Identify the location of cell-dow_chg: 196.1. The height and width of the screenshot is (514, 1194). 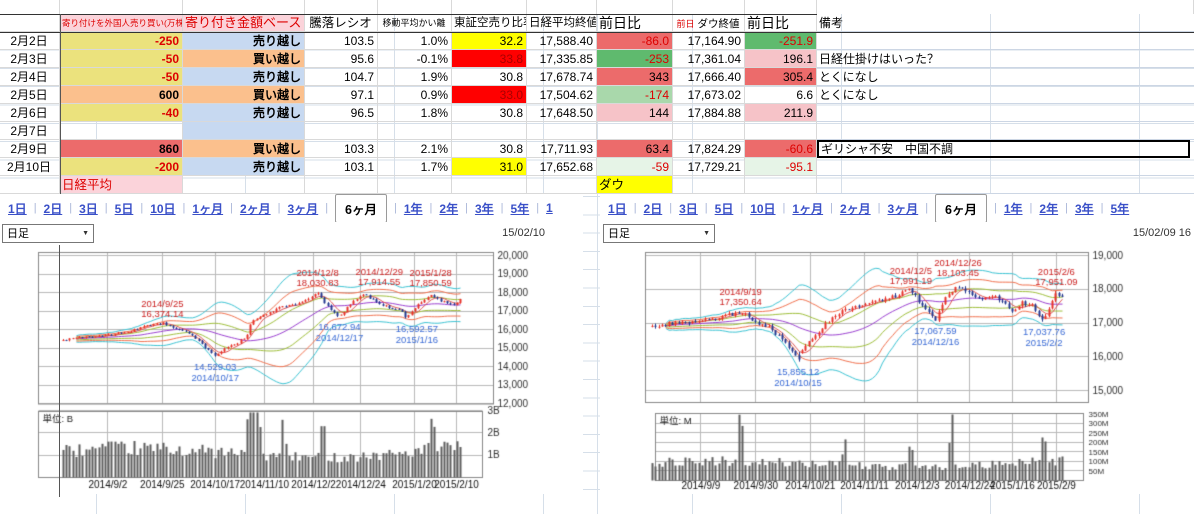
(781, 59).